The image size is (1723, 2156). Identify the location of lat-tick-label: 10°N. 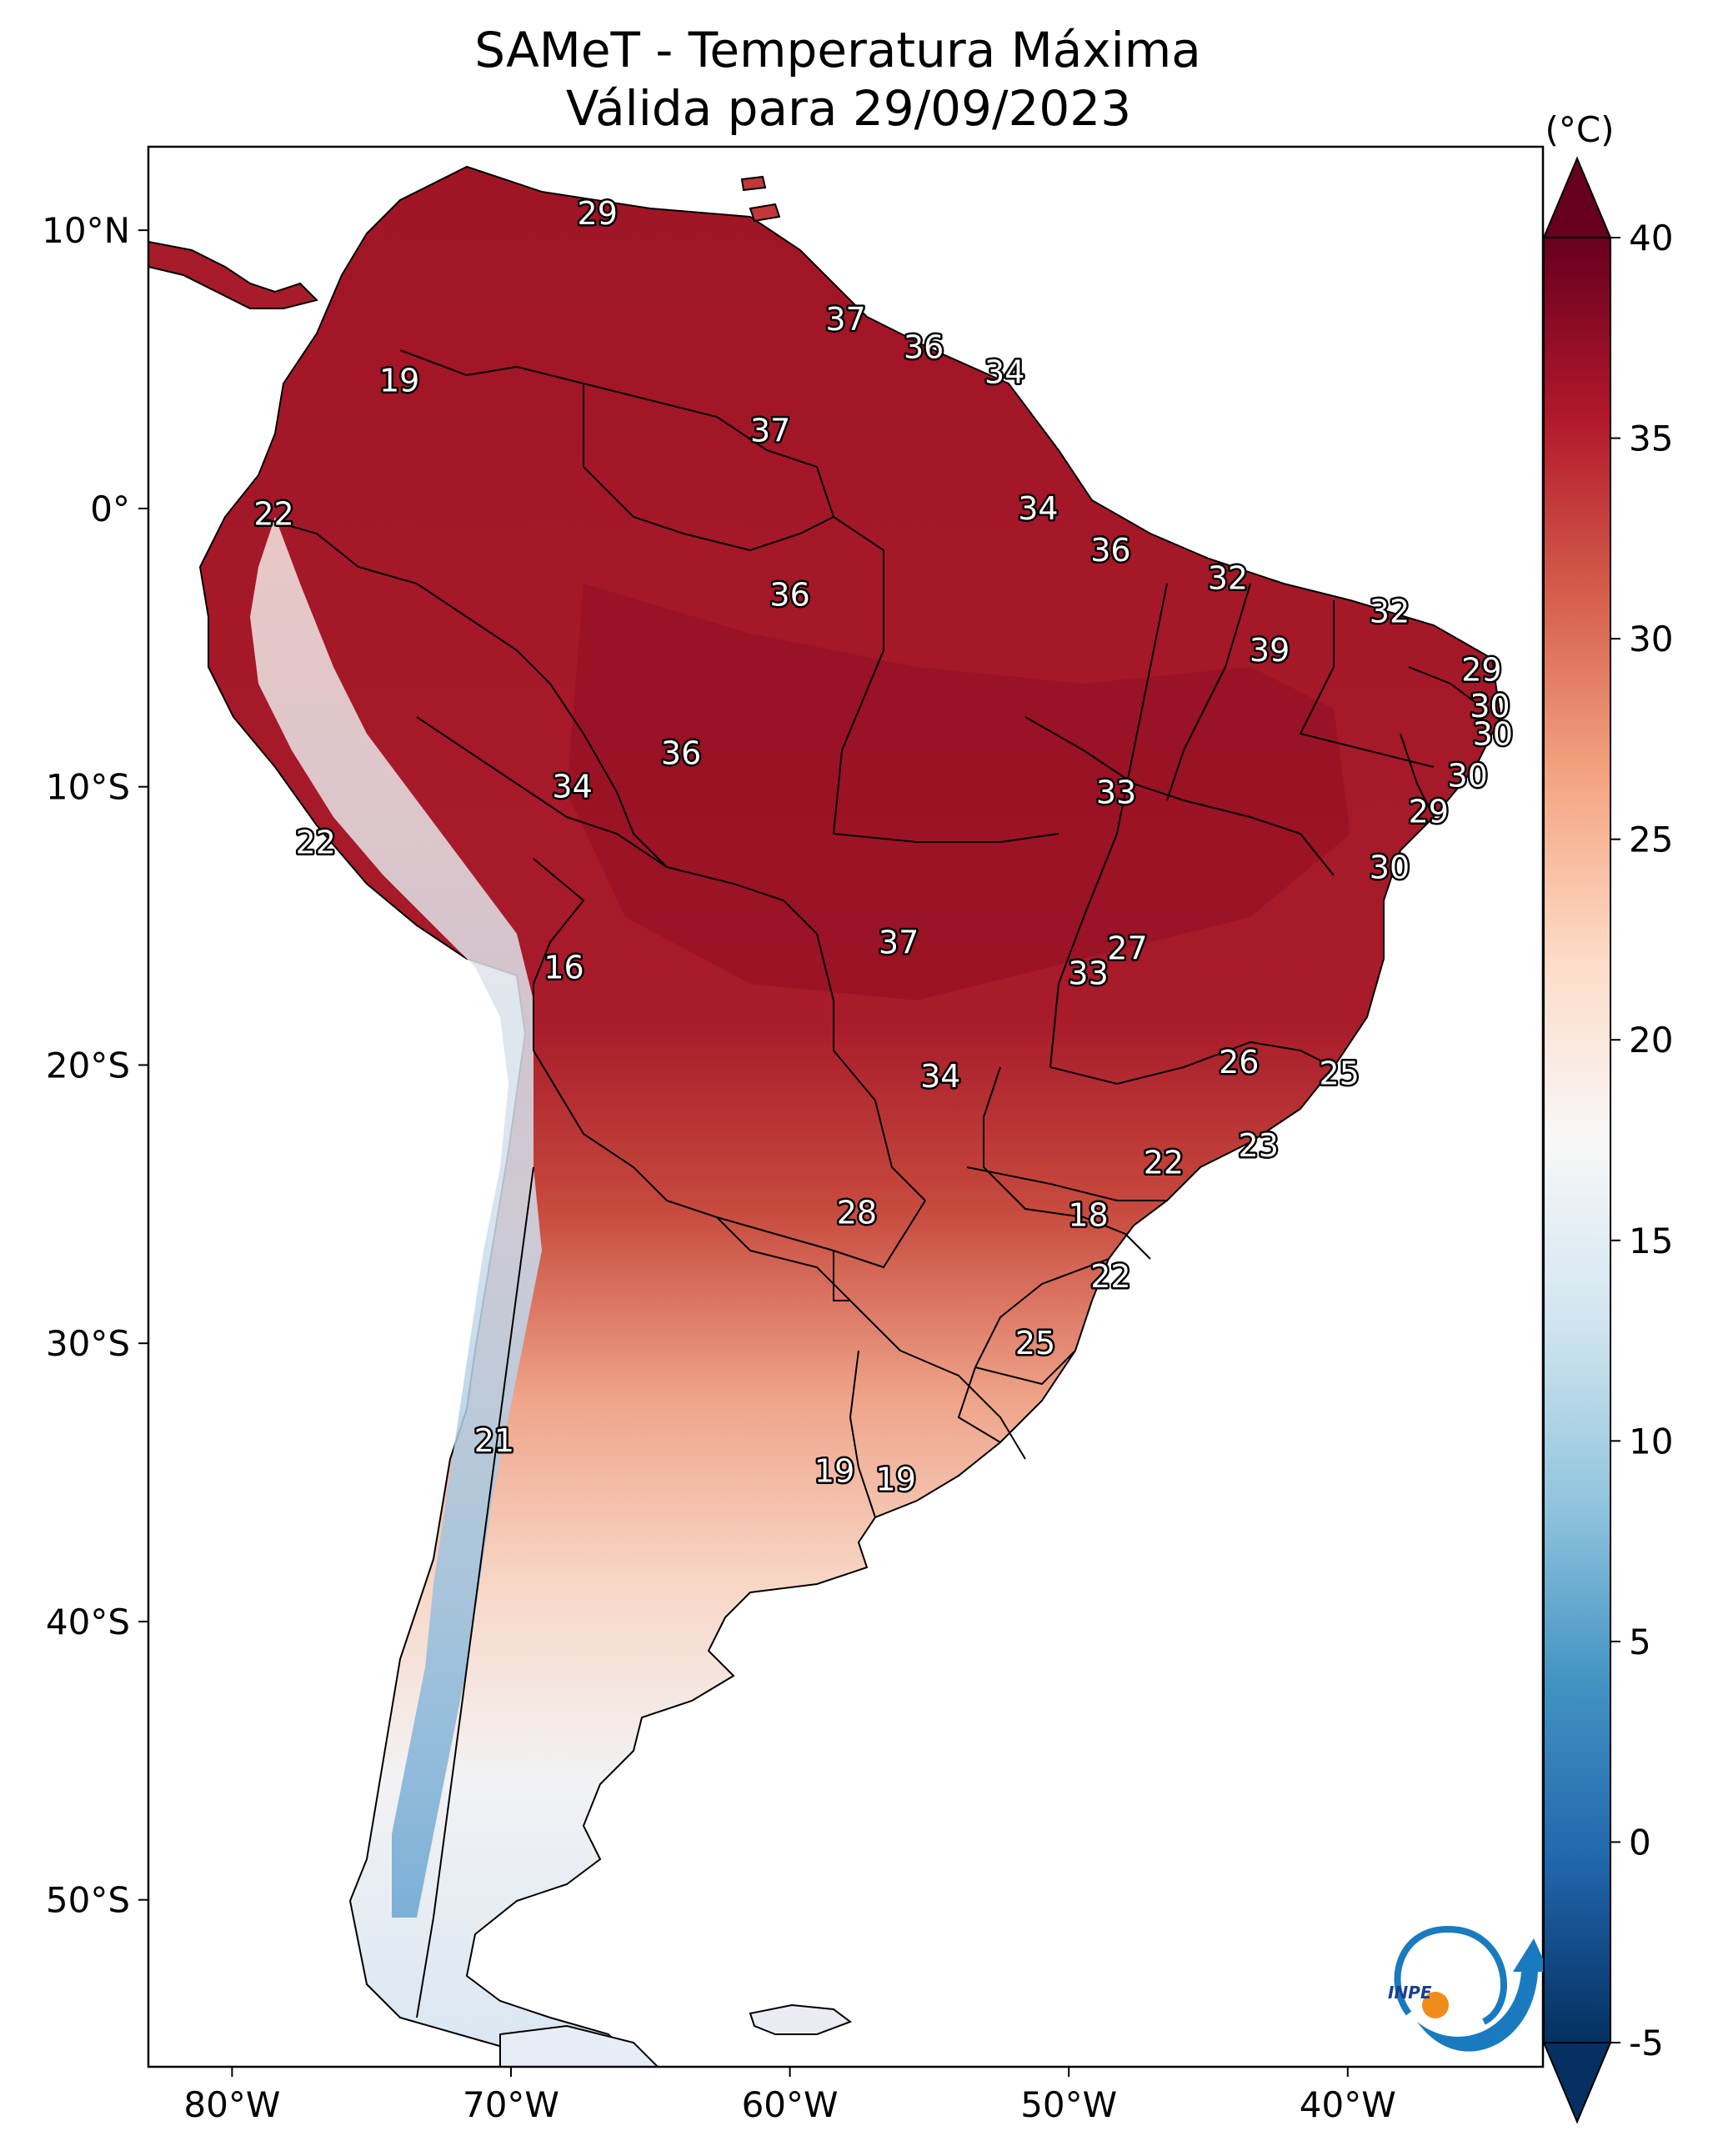
(86, 231).